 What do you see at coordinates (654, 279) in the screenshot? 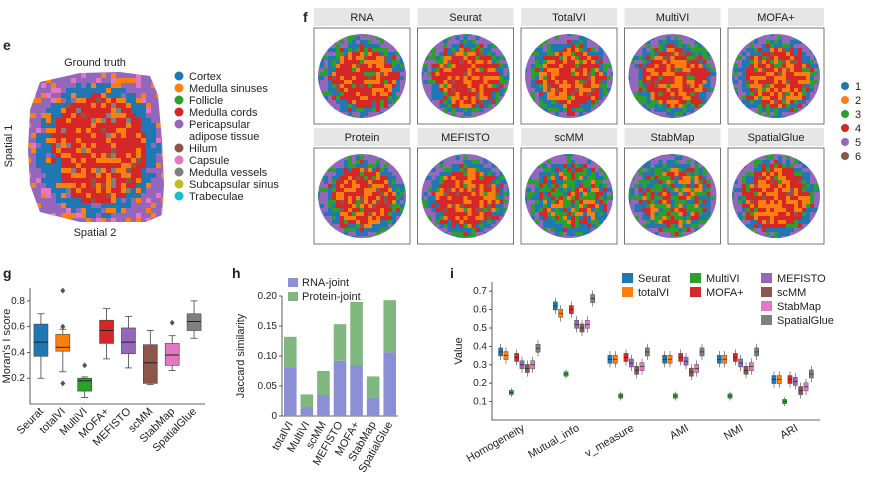
I see `i-legend-text: Seurat` at bounding box center [654, 279].